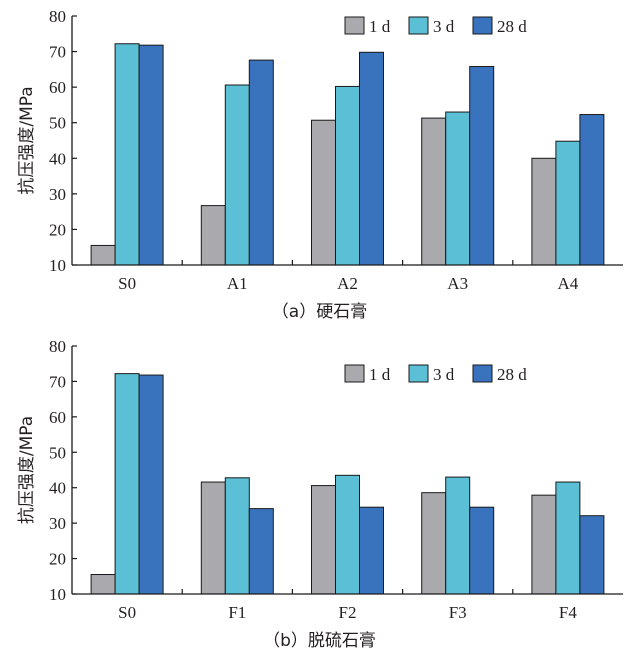 Image resolution: width=634 pixels, height=665 pixels. Describe the element at coordinates (347, 283) in the screenshot. I see `x-tick-label-a2: A2` at that location.